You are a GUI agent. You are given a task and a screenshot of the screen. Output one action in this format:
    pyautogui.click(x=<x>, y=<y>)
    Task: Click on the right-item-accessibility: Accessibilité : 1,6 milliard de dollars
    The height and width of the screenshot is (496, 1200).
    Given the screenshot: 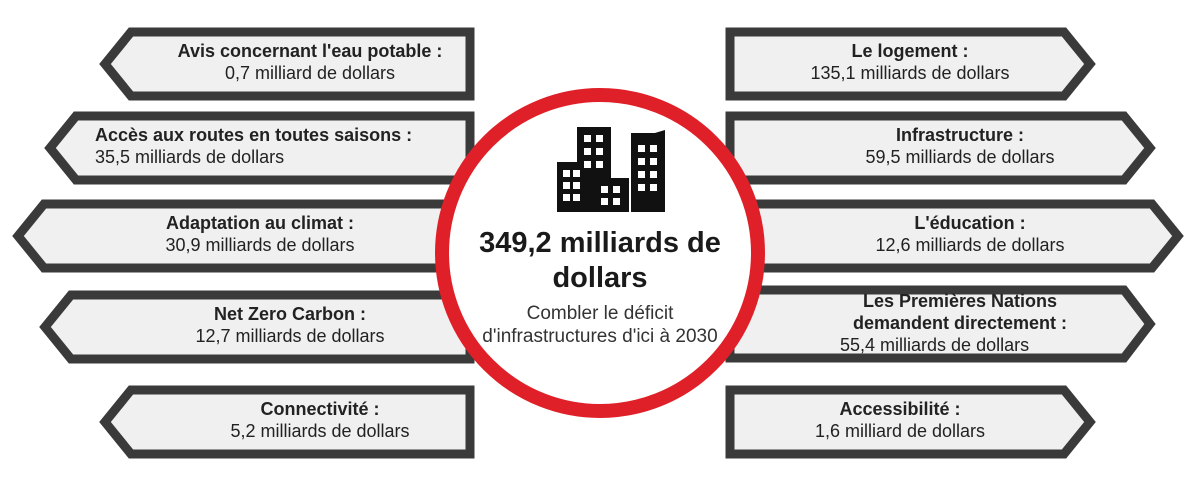 What is the action you would take?
    pyautogui.click(x=900, y=420)
    